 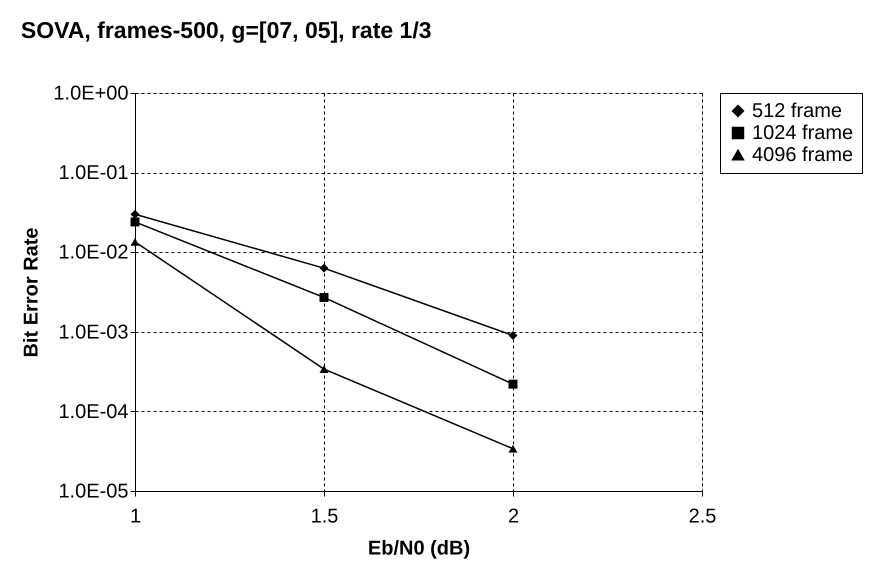 I want to click on y-tick-label: 1.0E-04, so click(x=93, y=411).